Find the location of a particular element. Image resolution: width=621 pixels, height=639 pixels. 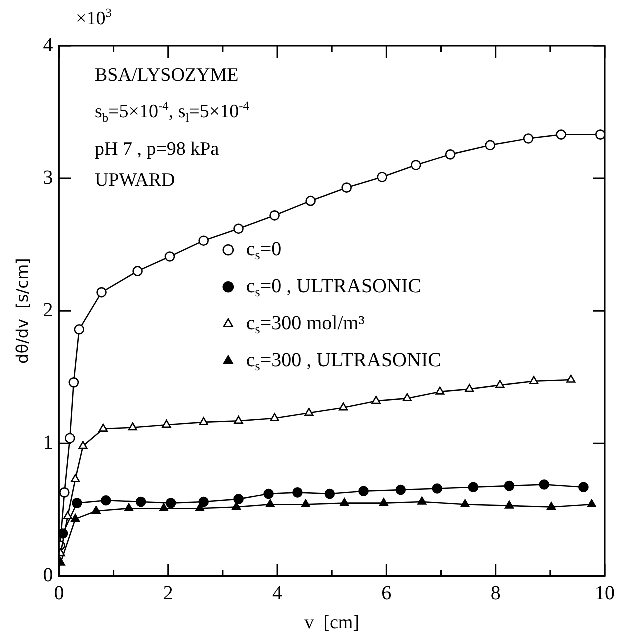

y-tick-label: 2 is located at coordinates (48, 310).